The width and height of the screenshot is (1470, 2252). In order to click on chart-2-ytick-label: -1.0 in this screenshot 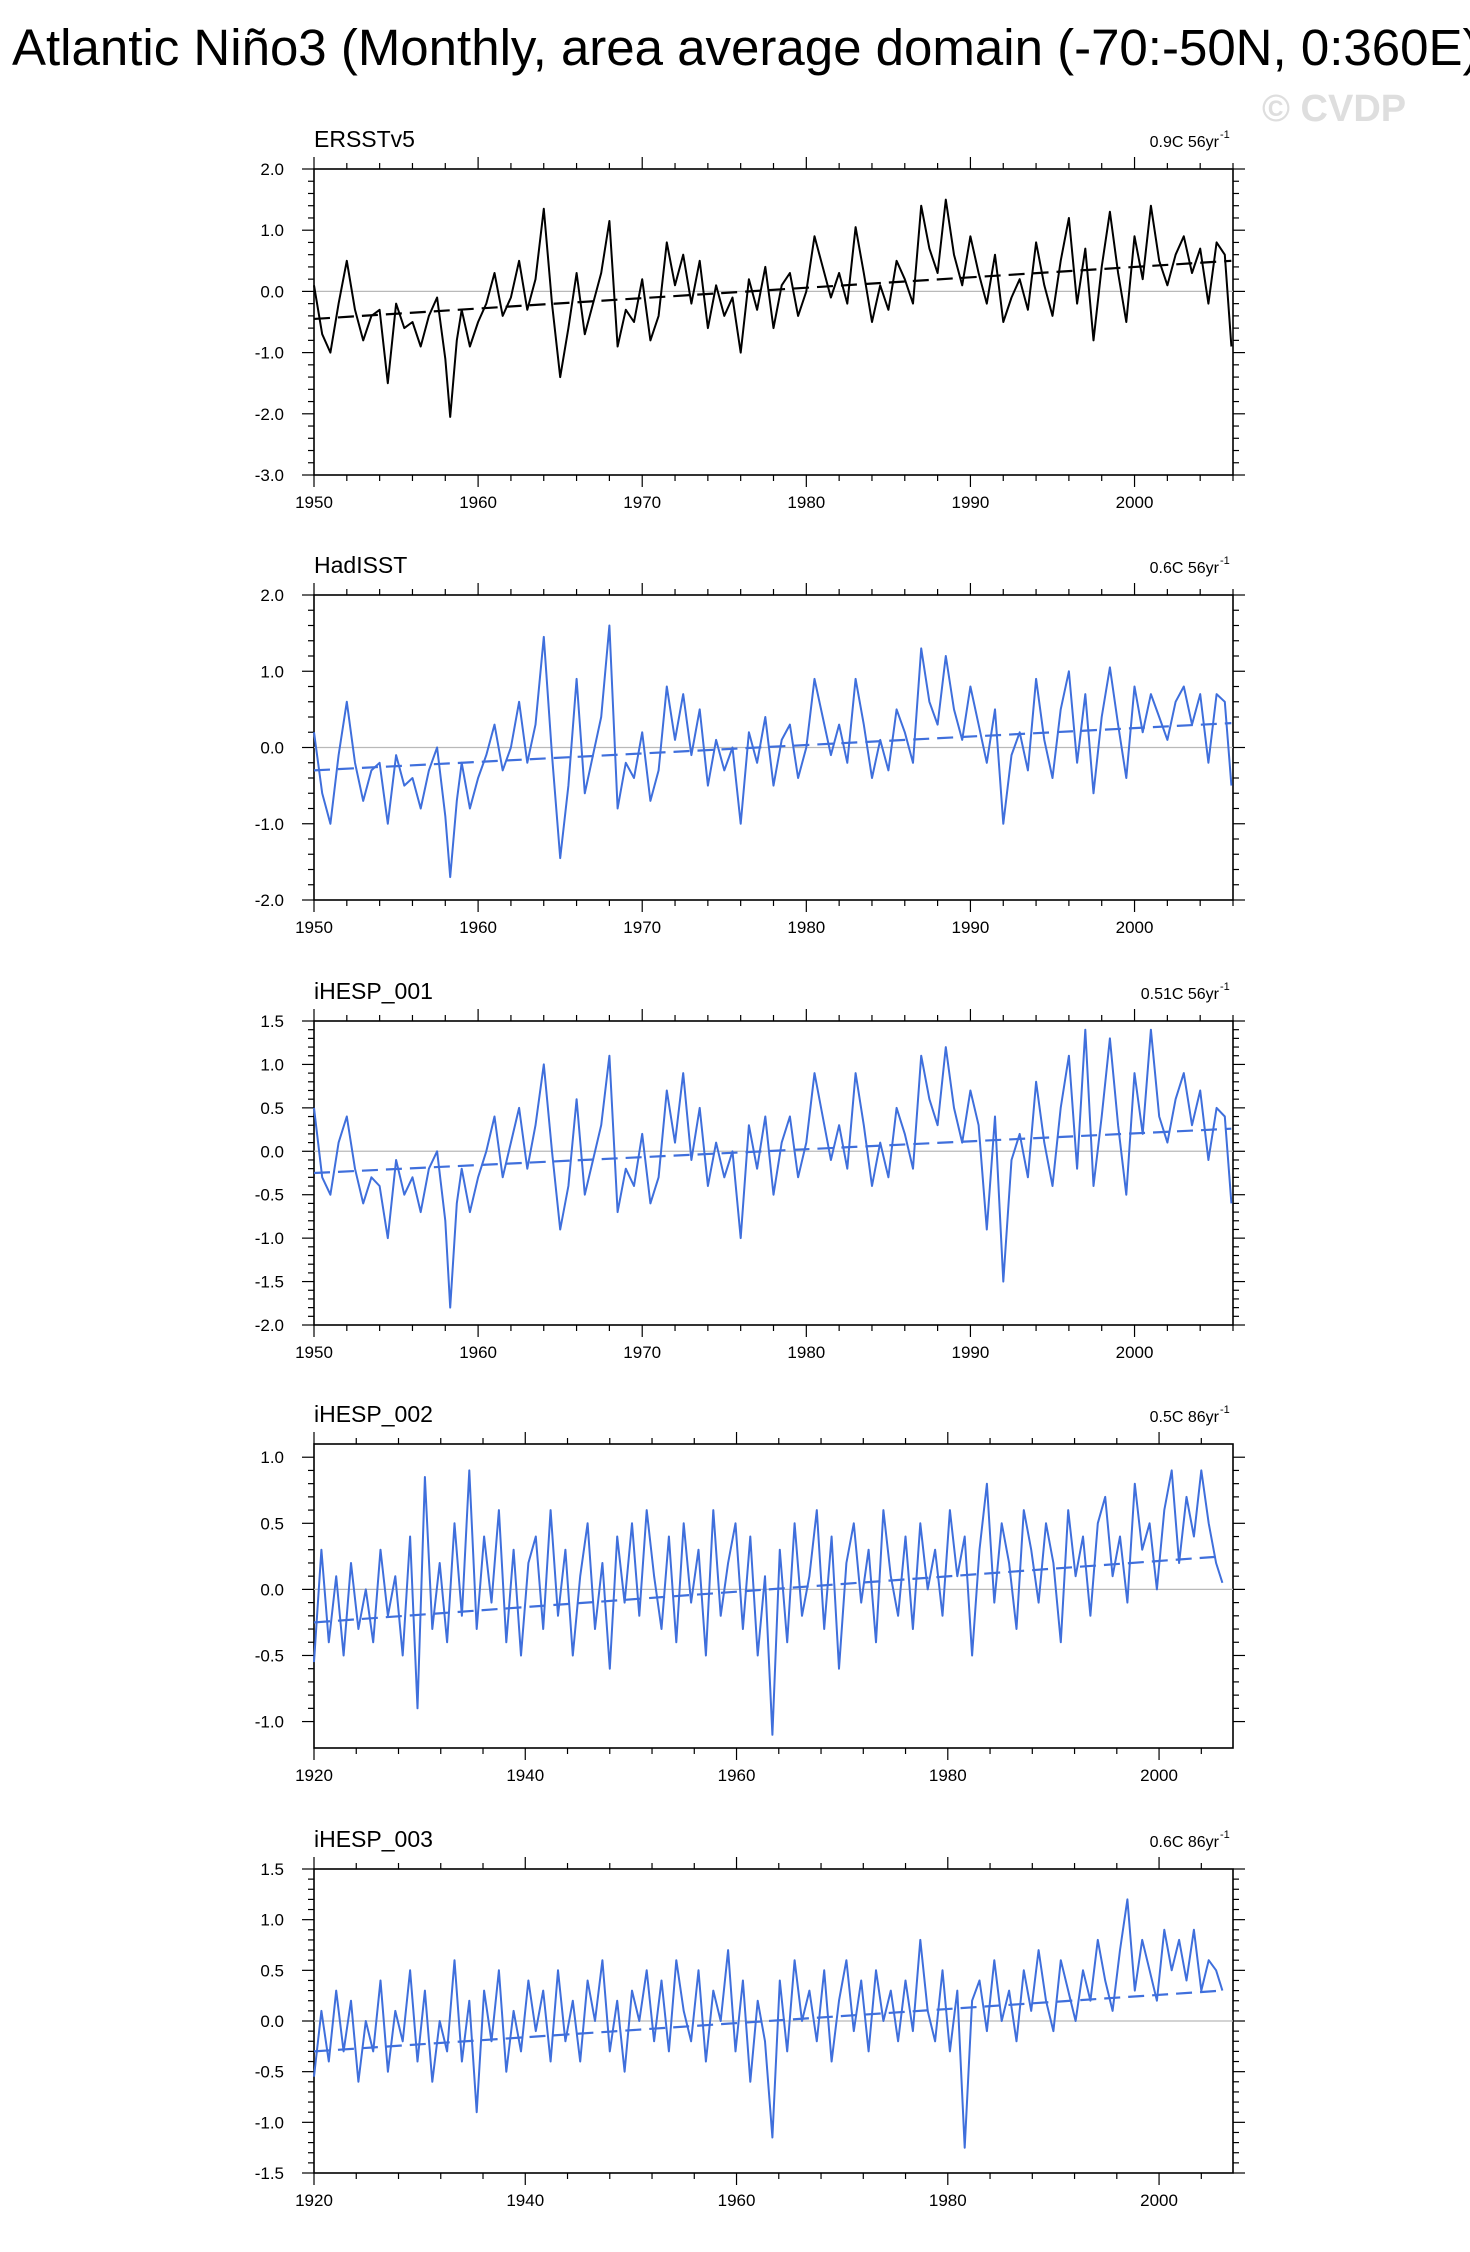, I will do `click(269, 824)`.